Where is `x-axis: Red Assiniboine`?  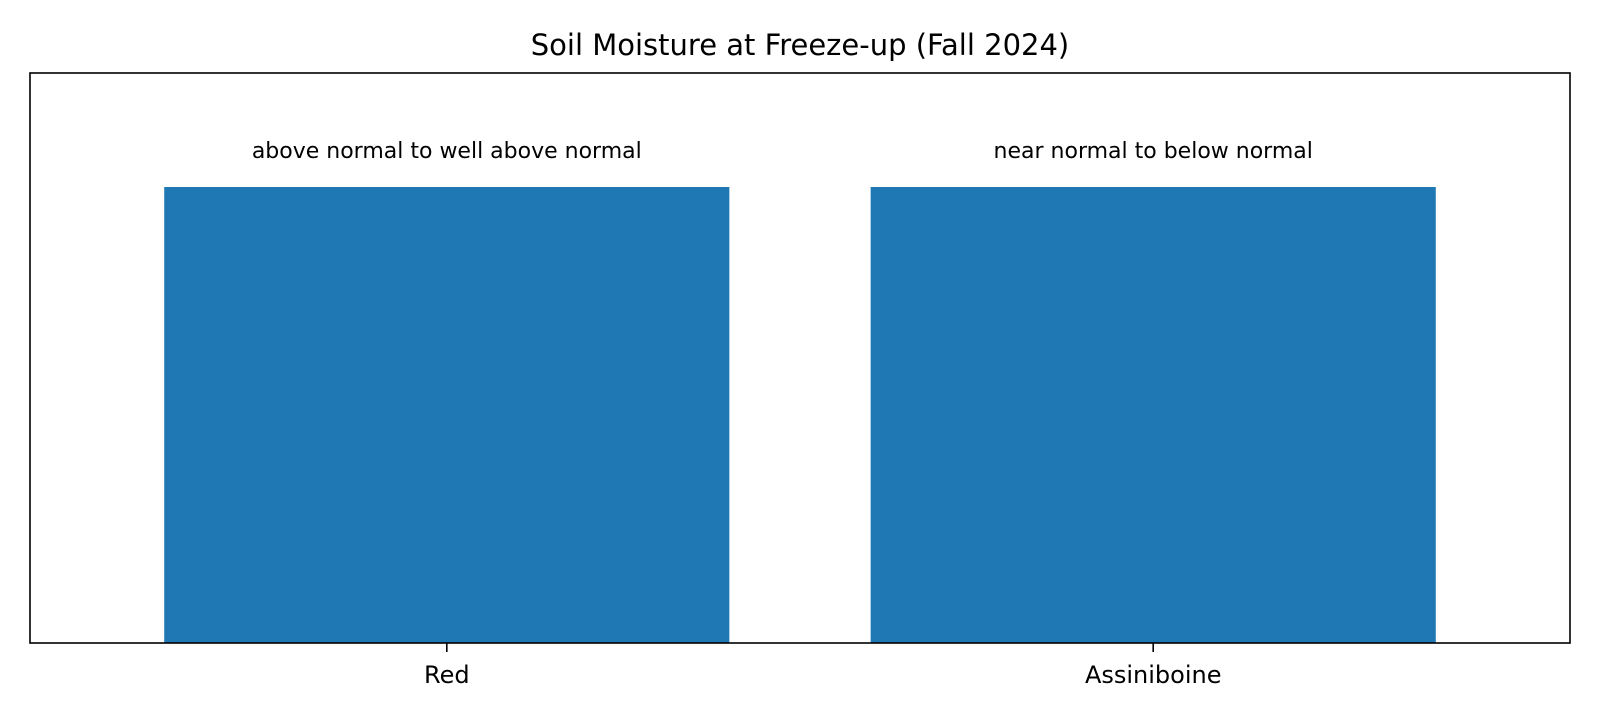
x-axis: Red Assiniboine is located at coordinates (823, 666).